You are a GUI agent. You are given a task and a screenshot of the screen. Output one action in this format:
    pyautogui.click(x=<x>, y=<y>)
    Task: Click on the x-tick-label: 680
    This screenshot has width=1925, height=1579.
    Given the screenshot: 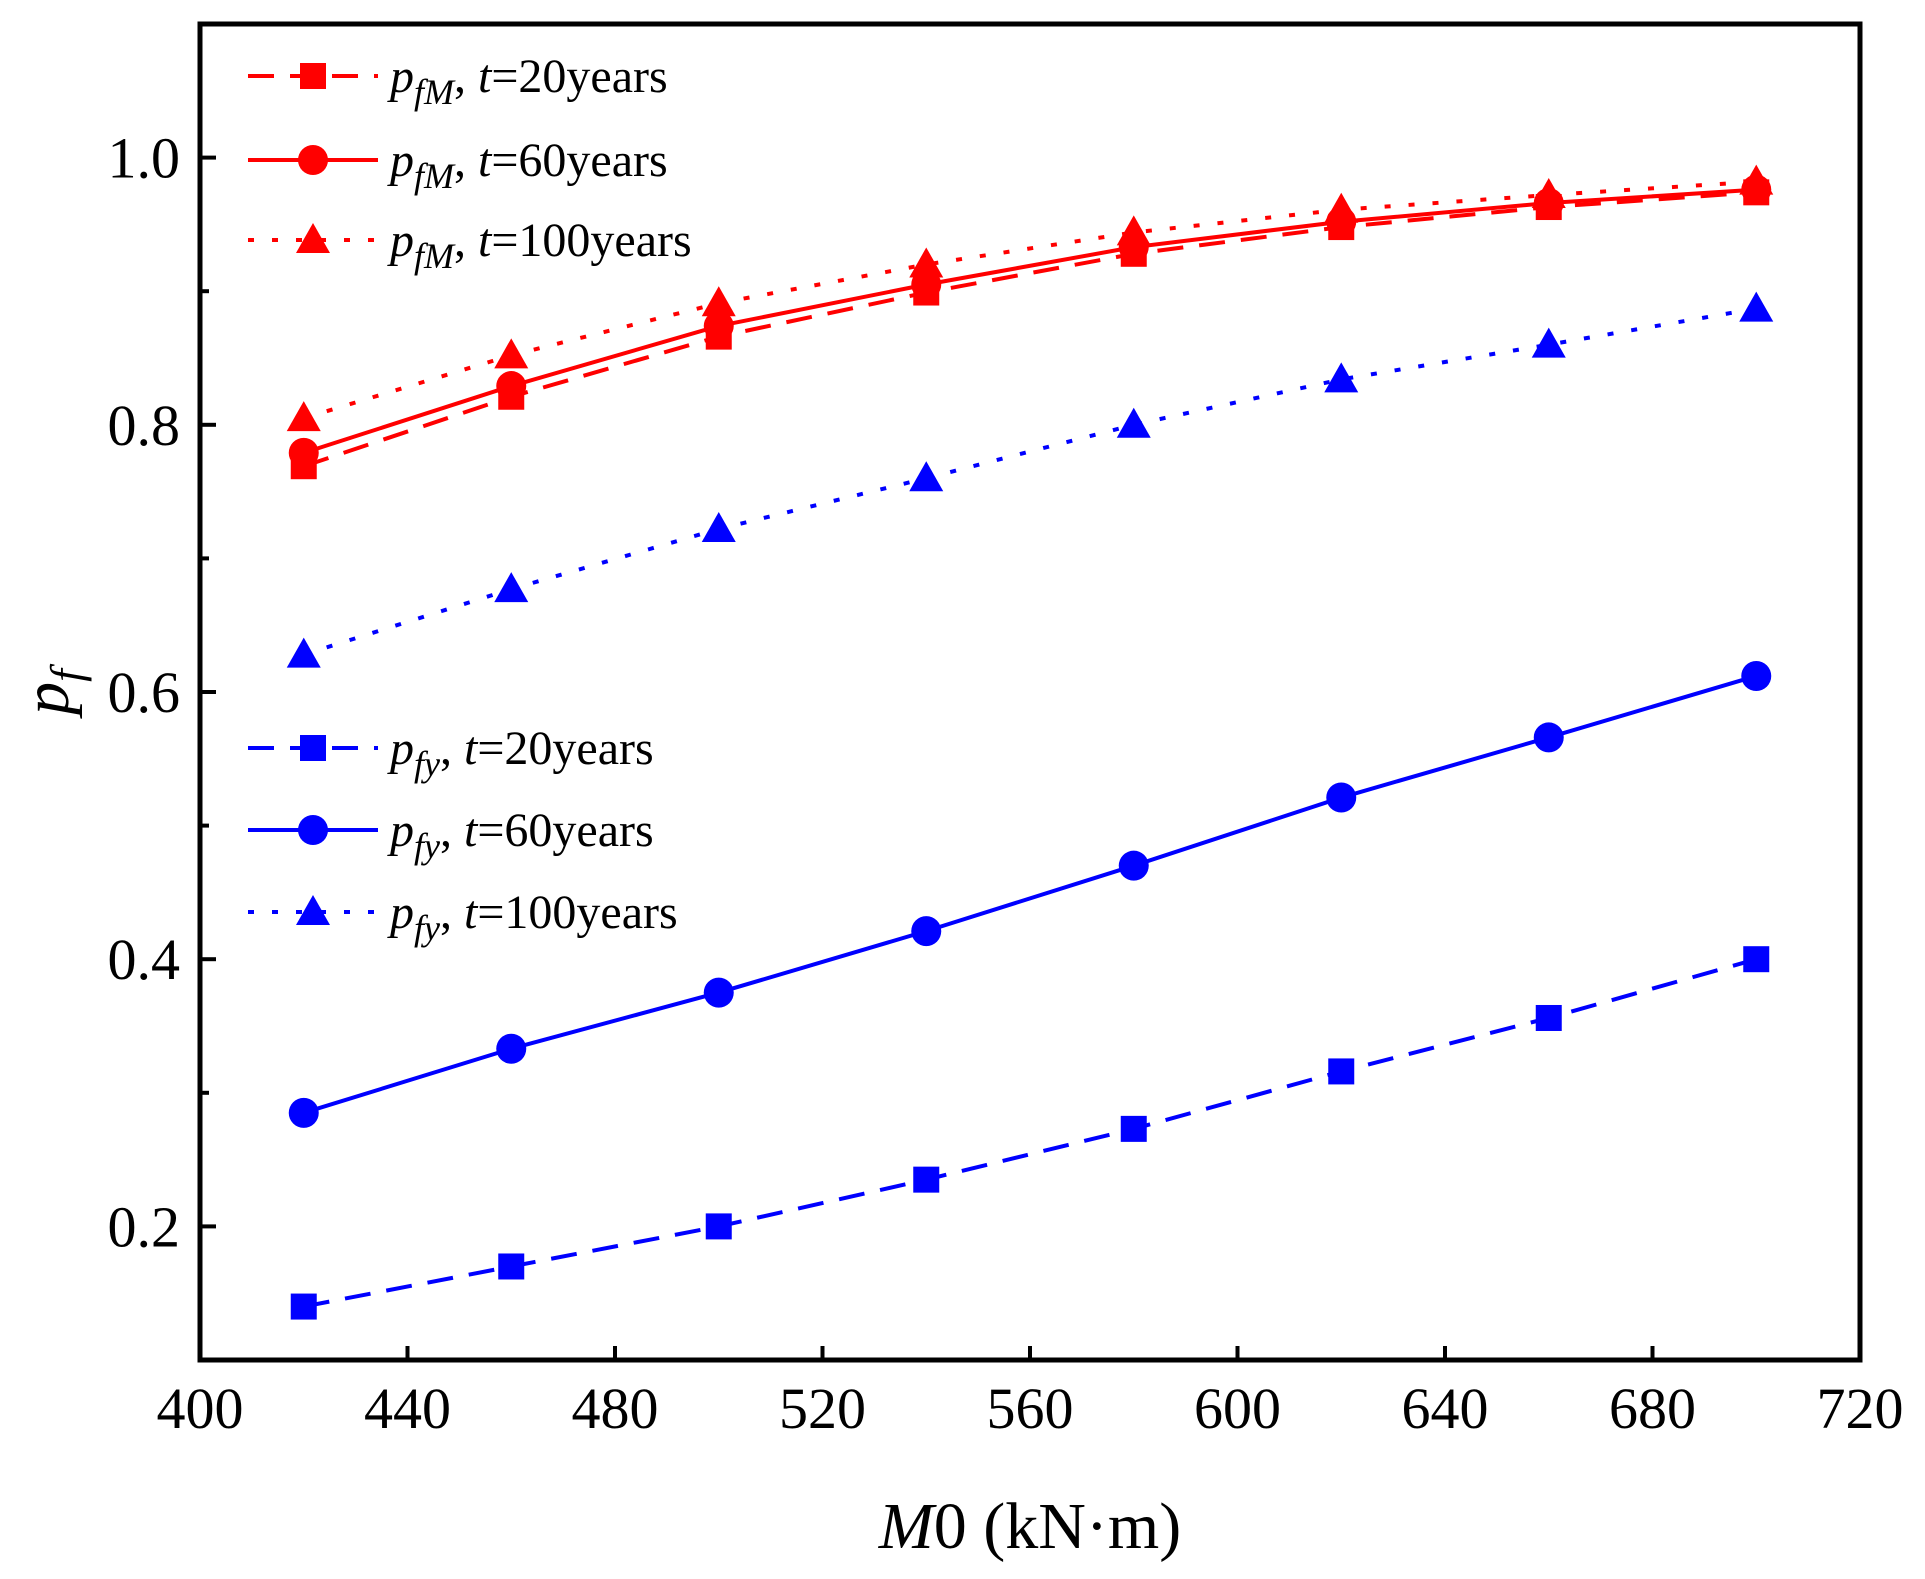 What is the action you would take?
    pyautogui.click(x=1652, y=1408)
    